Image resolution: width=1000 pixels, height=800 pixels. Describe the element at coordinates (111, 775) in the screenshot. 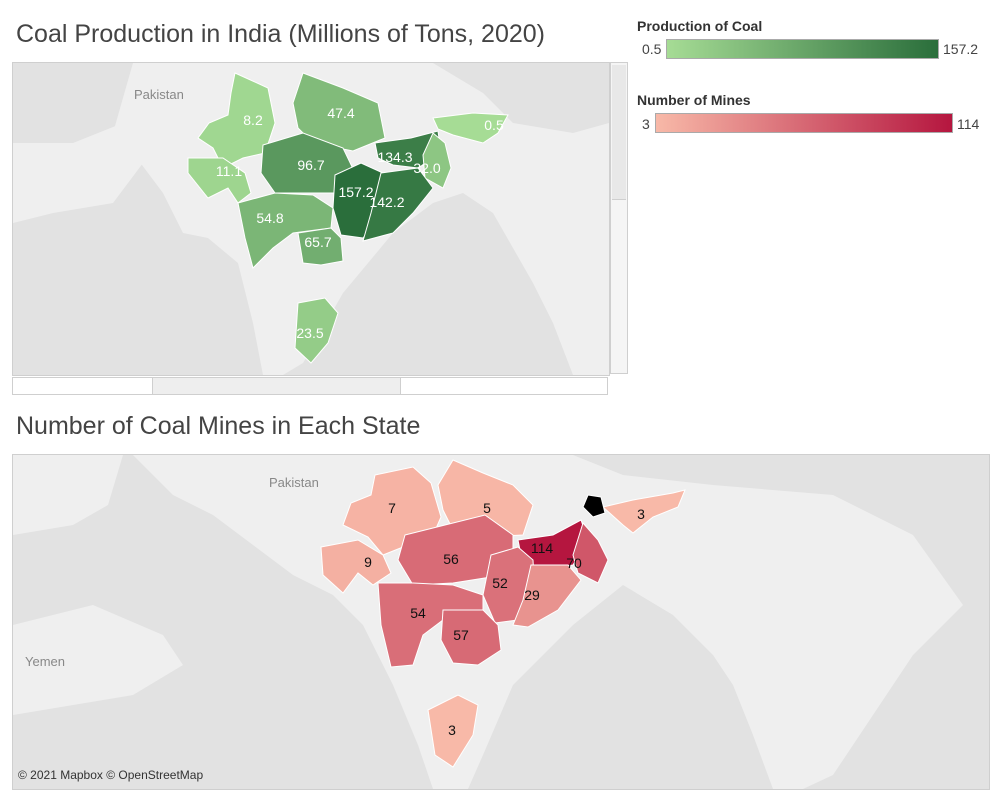

I see `map-attribution: © 2021 Mapbox © OpenStreetMap` at that location.